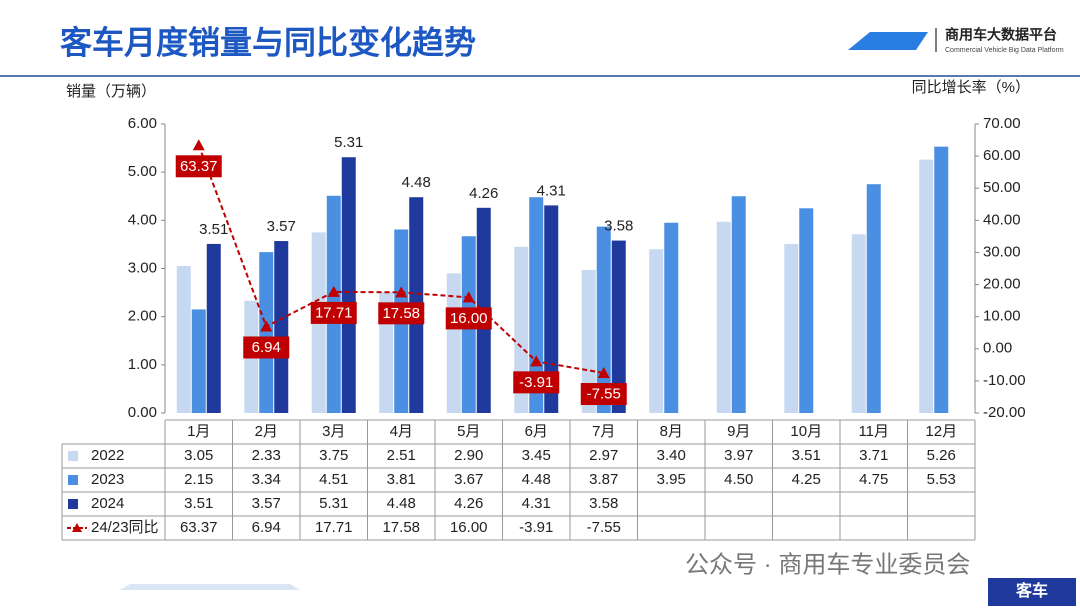  Describe the element at coordinates (1002, 155) in the screenshot. I see `y2-tick-label: 60.00` at that location.